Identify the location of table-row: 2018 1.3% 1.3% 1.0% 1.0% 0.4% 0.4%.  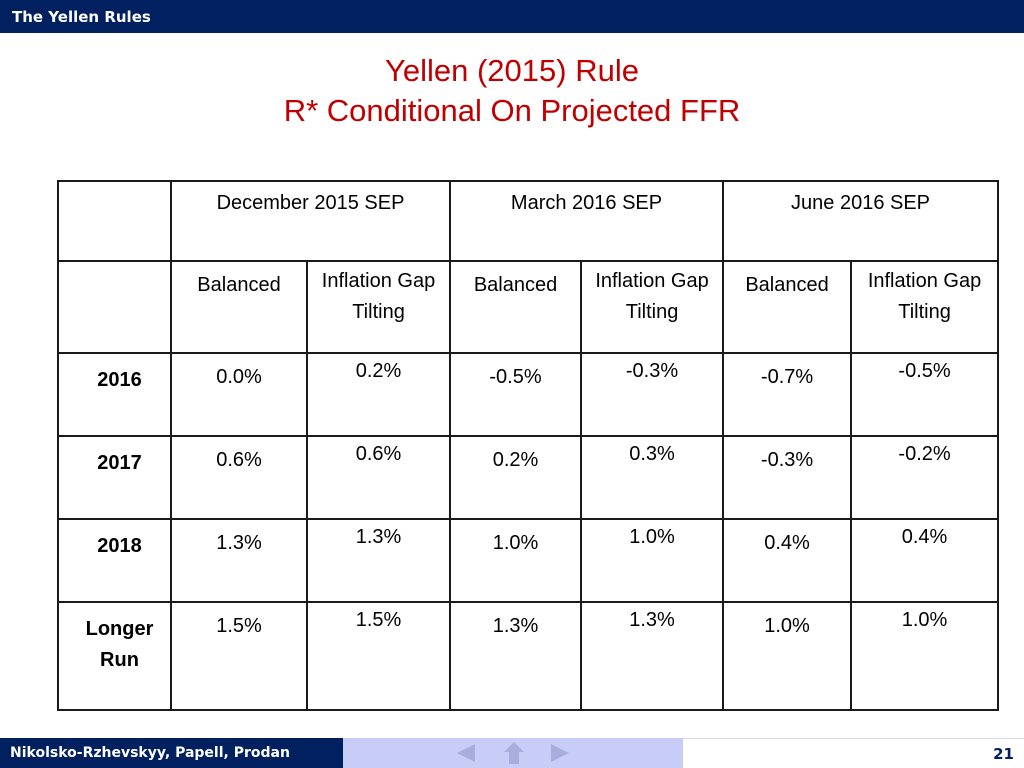
(528, 560).